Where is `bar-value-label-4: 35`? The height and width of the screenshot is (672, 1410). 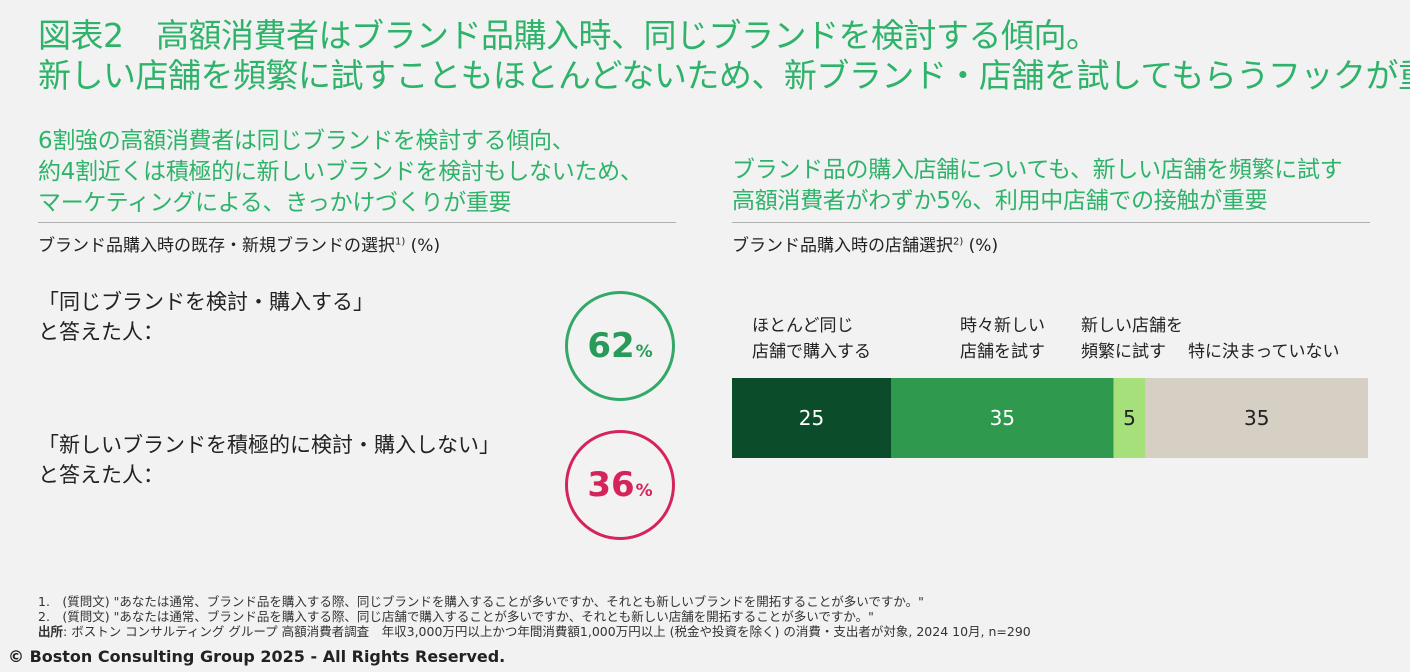
bar-value-label-4: 35 is located at coordinates (1256, 418).